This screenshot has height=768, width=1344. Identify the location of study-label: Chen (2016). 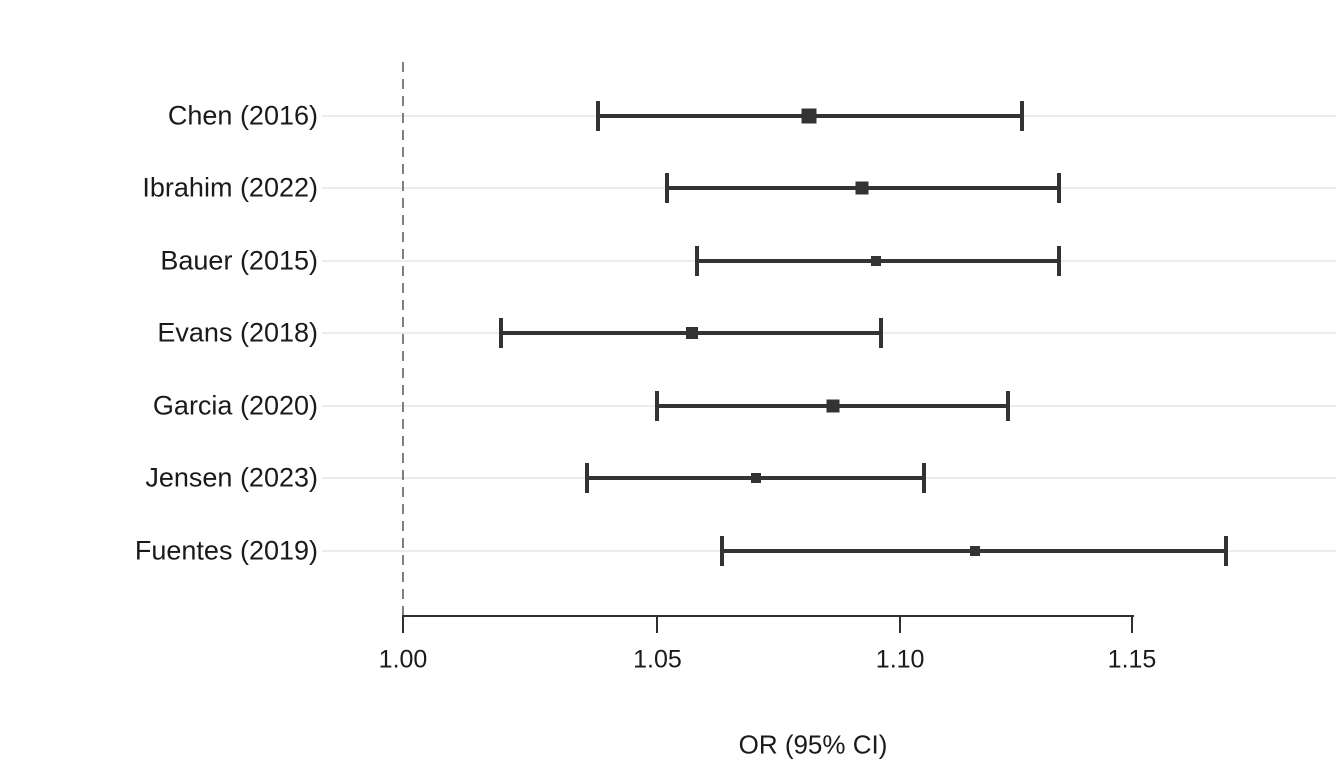
(242, 115).